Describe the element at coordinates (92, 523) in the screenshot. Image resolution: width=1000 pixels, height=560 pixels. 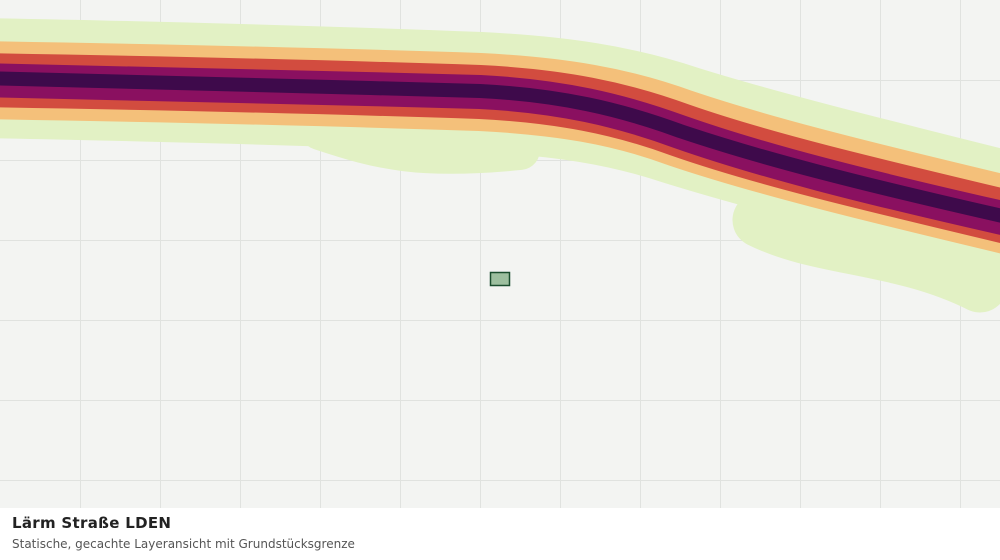
I see `map-title: Lärm Straße LDEN` at that location.